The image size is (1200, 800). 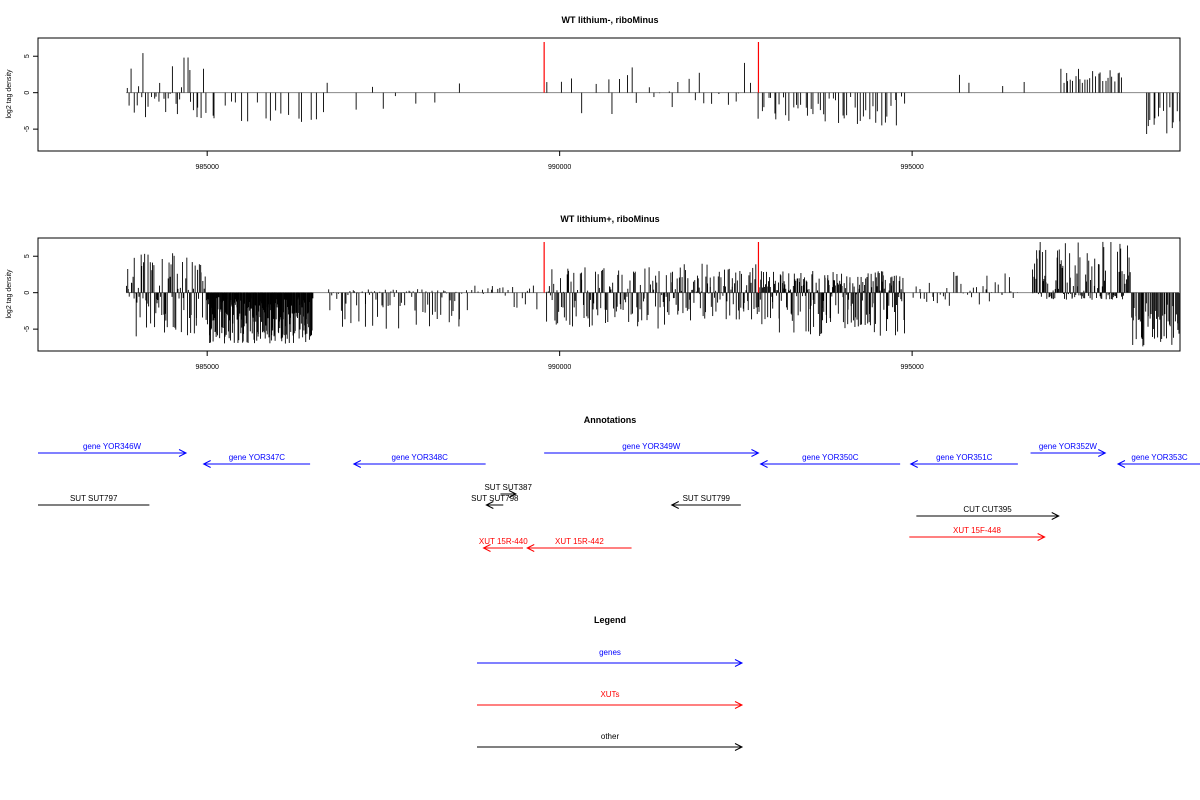 I want to click on feature-label: SUT SUT798, so click(x=495, y=498).